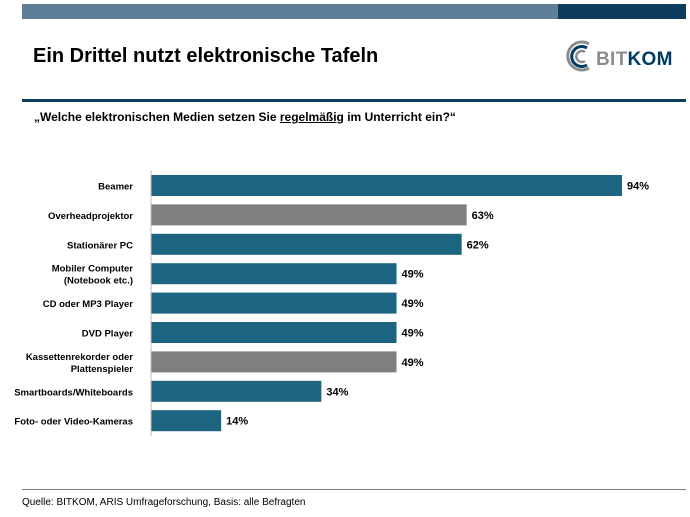 The width and height of the screenshot is (690, 517). What do you see at coordinates (102, 369) in the screenshot?
I see `category-label-7-line-2: Plattenspieler` at bounding box center [102, 369].